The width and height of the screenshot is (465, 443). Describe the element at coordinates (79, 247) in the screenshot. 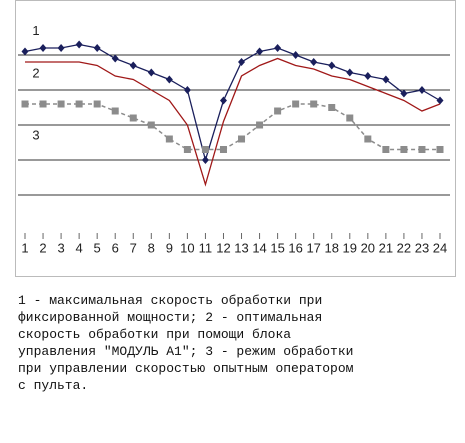

I see `x-tick-label: 4` at that location.